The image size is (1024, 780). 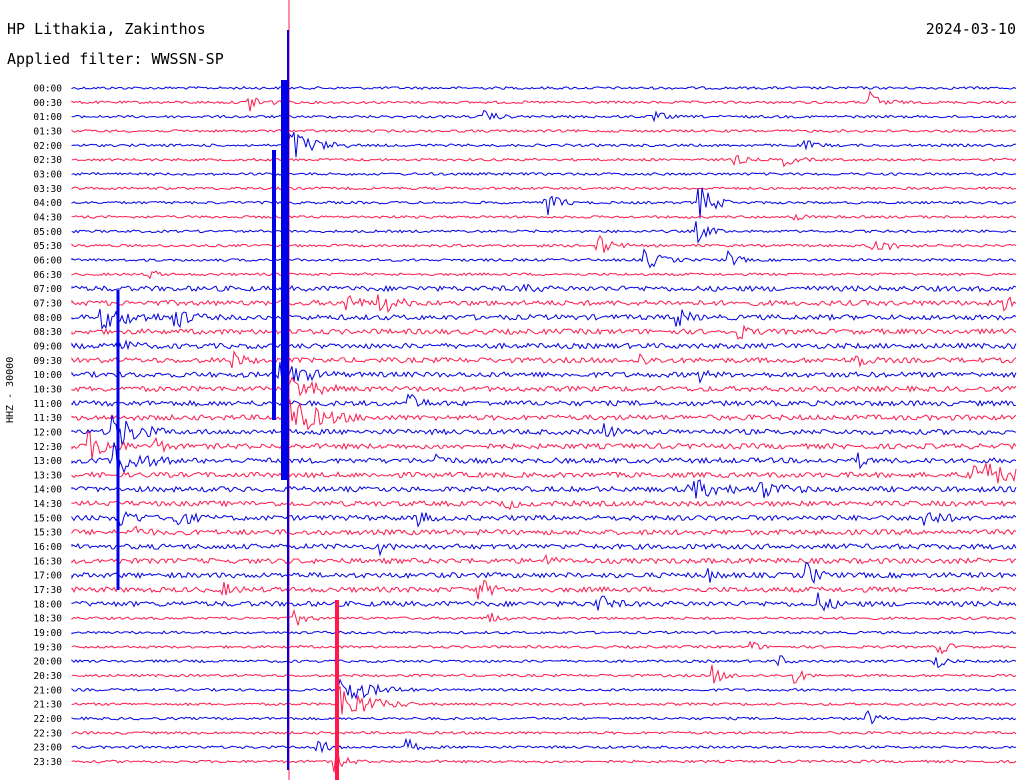 What do you see at coordinates (47, 132) in the screenshot?
I see `time-tick-label: 01:30` at bounding box center [47, 132].